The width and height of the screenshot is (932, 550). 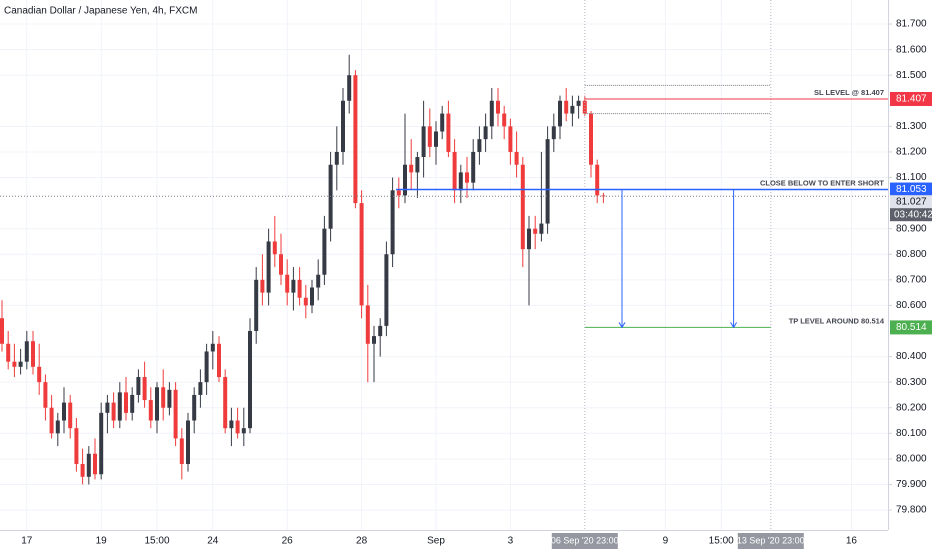 I want to click on y-tick-label: 80.700, so click(x=911, y=279).